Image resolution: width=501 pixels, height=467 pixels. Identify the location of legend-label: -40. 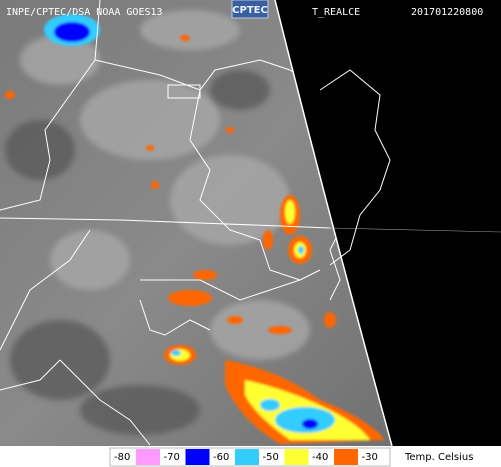
(320, 457).